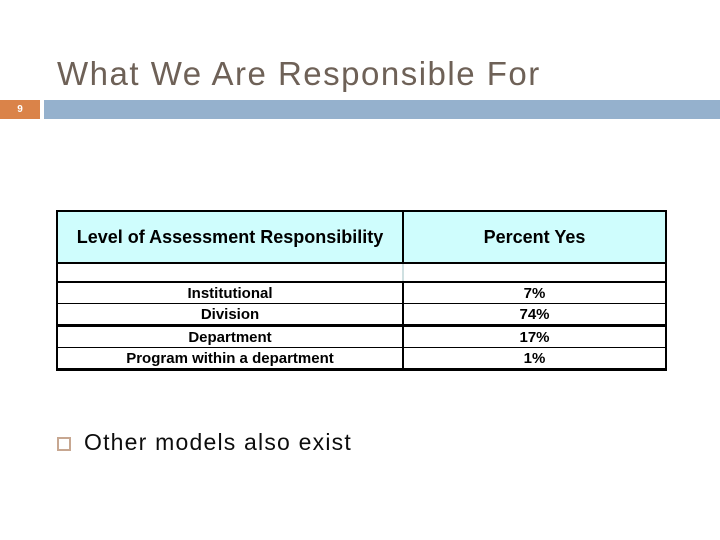 The height and width of the screenshot is (540, 720). Describe the element at coordinates (64, 444) in the screenshot. I see `square-bullet-icon` at that location.